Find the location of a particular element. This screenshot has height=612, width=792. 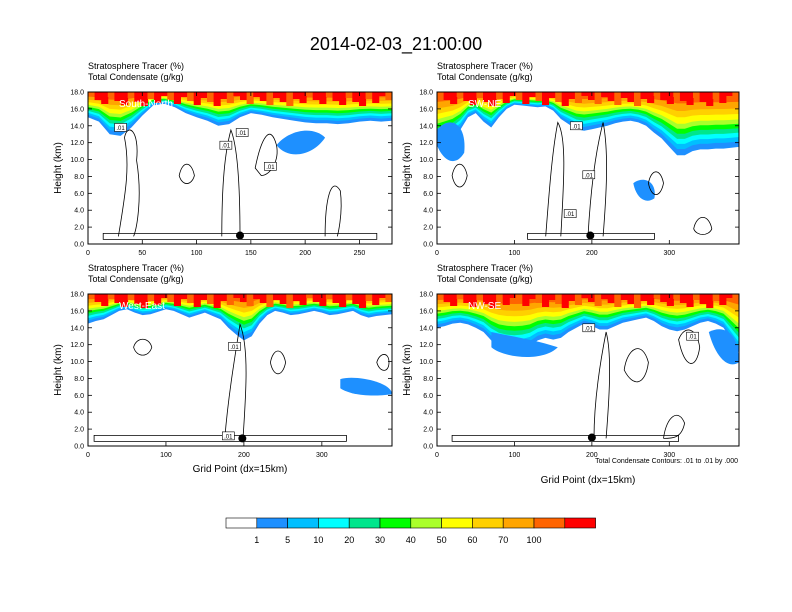

x-tick-label: 100 is located at coordinates (197, 253).